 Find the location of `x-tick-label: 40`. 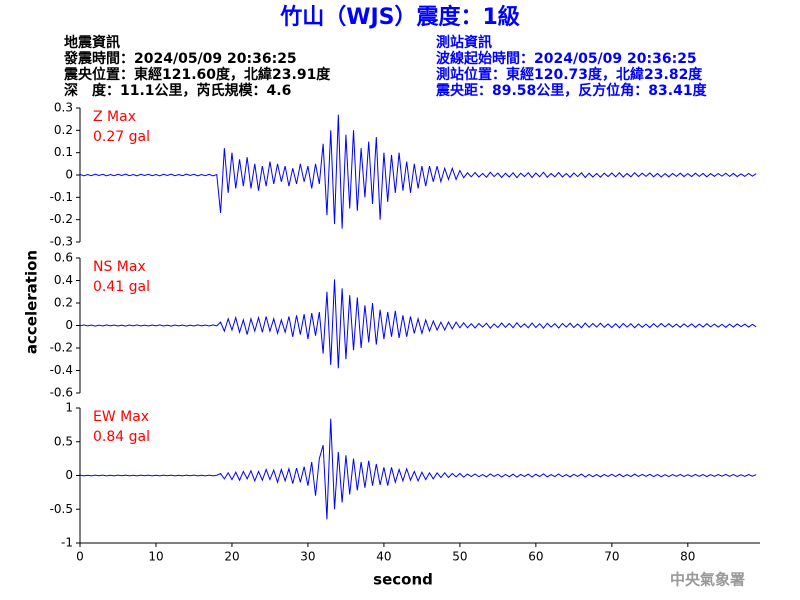

x-tick-label: 40 is located at coordinates (383, 557).